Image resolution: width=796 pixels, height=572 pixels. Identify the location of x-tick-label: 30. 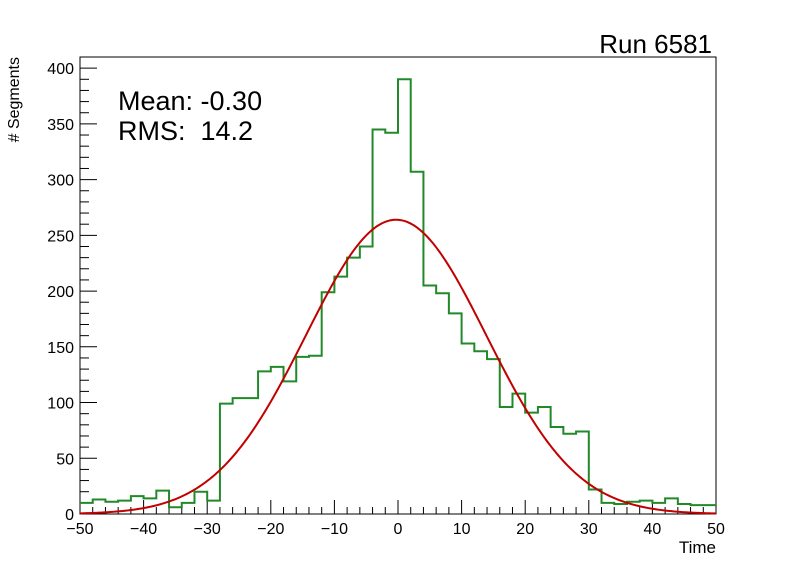
(589, 529).